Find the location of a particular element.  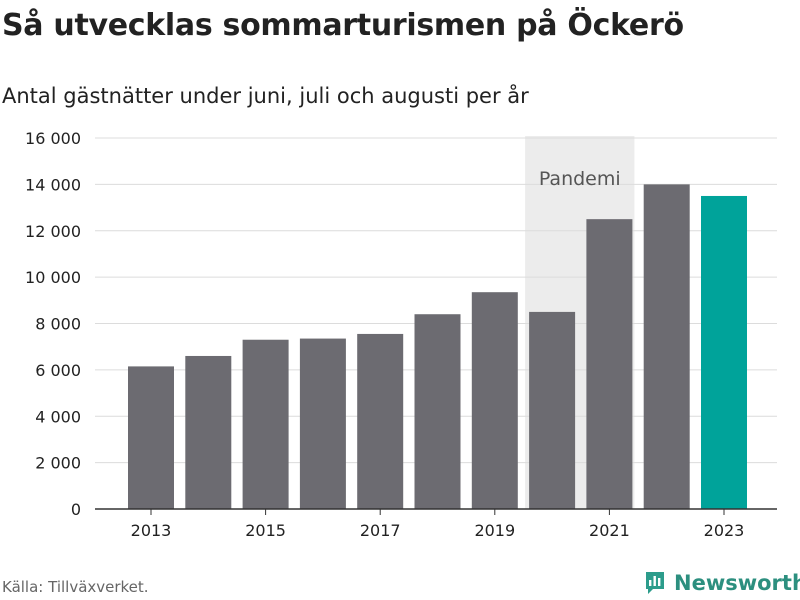

y-tick-label: 14 000 is located at coordinates (53, 184).